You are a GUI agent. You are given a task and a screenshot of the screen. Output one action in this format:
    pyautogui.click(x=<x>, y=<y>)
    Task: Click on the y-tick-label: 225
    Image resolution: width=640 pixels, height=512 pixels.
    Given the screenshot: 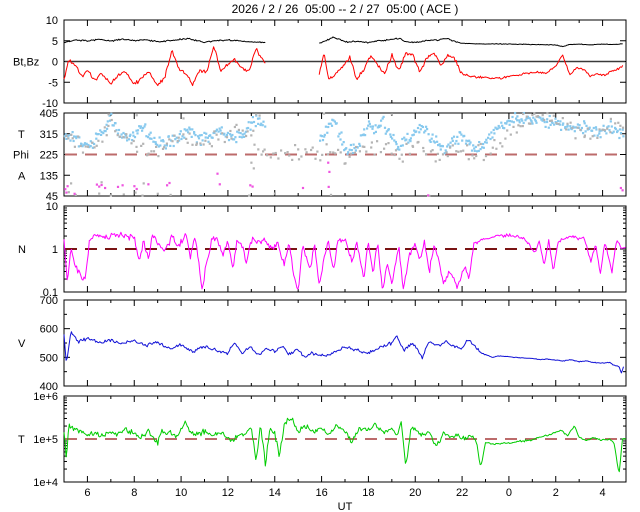 What is the action you would take?
    pyautogui.click(x=49, y=156)
    